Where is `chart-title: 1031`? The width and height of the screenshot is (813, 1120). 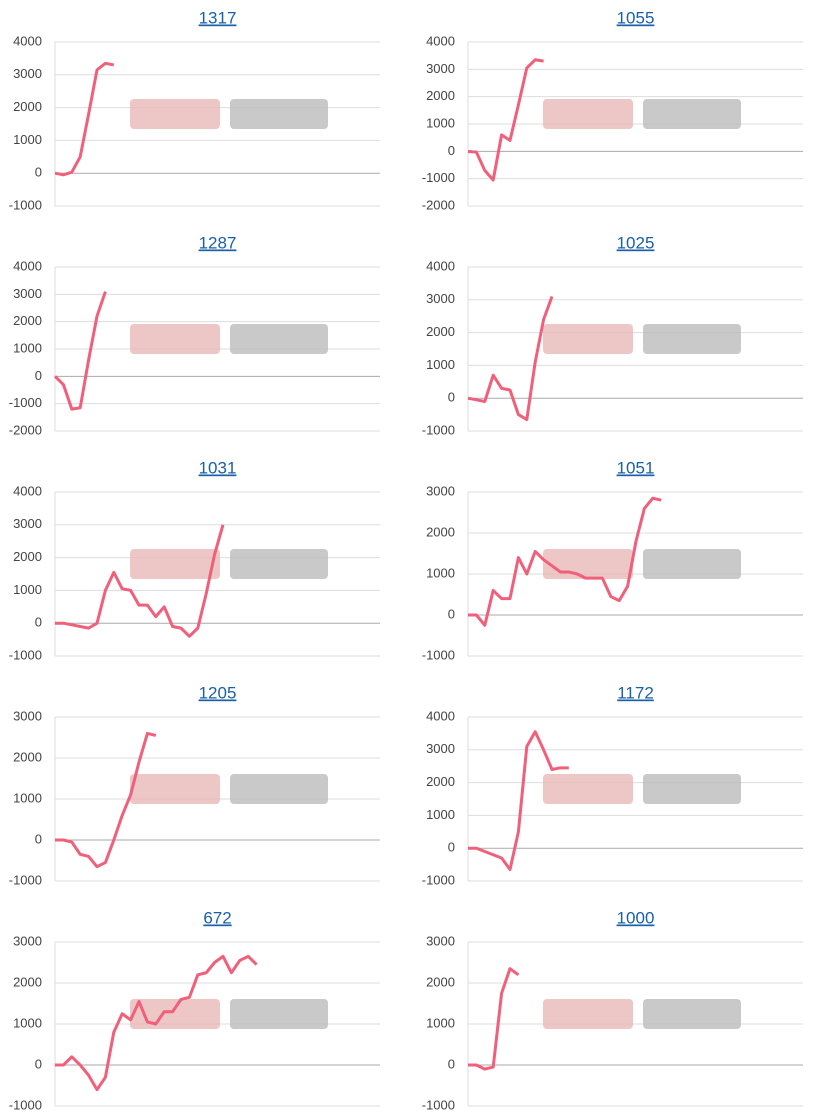
chart-title: 1031 is located at coordinates (218, 467).